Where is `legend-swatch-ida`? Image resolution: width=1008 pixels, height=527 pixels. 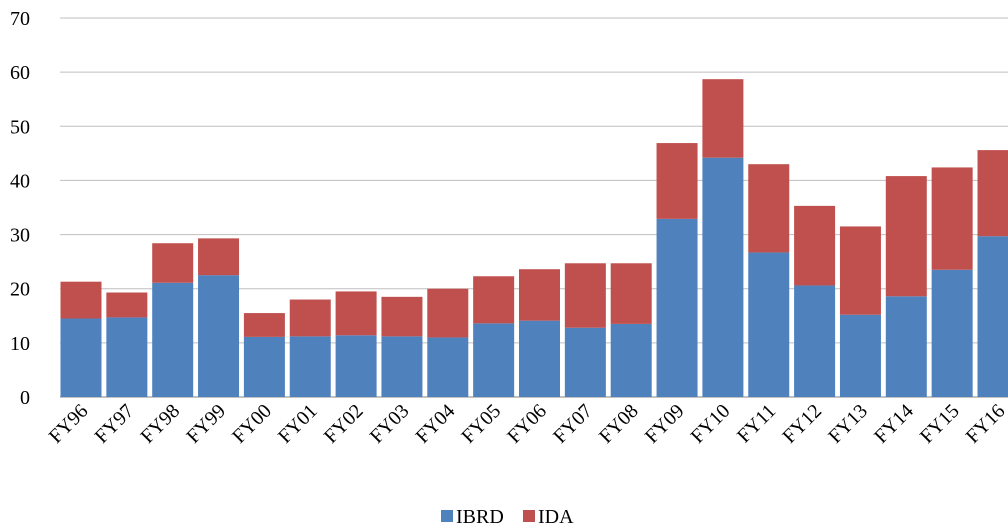
legend-swatch-ida is located at coordinates (529, 516).